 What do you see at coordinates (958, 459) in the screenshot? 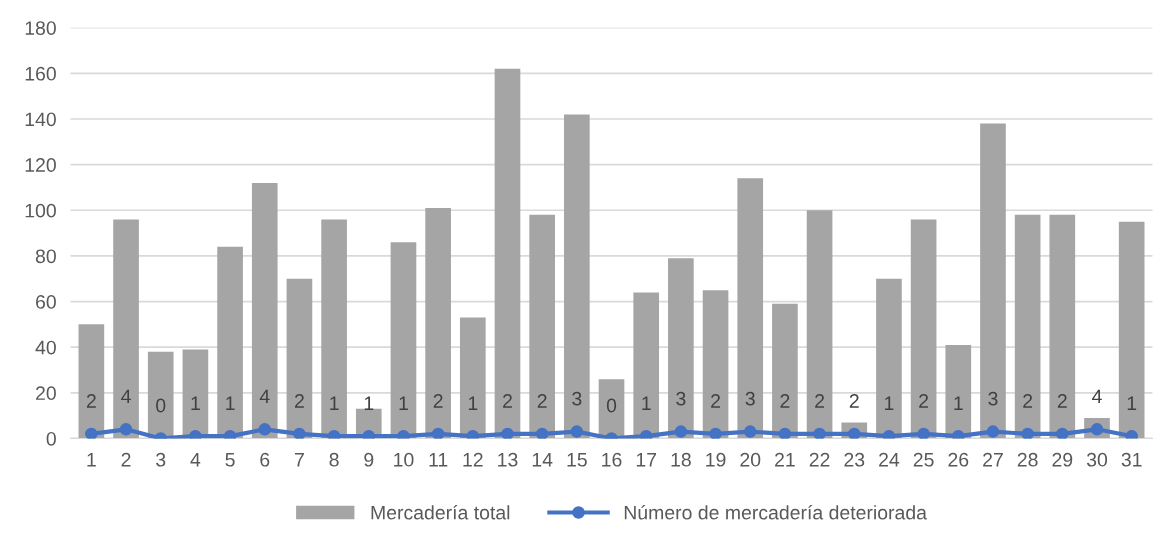
I see `x-tick-label: 26` at bounding box center [958, 459].